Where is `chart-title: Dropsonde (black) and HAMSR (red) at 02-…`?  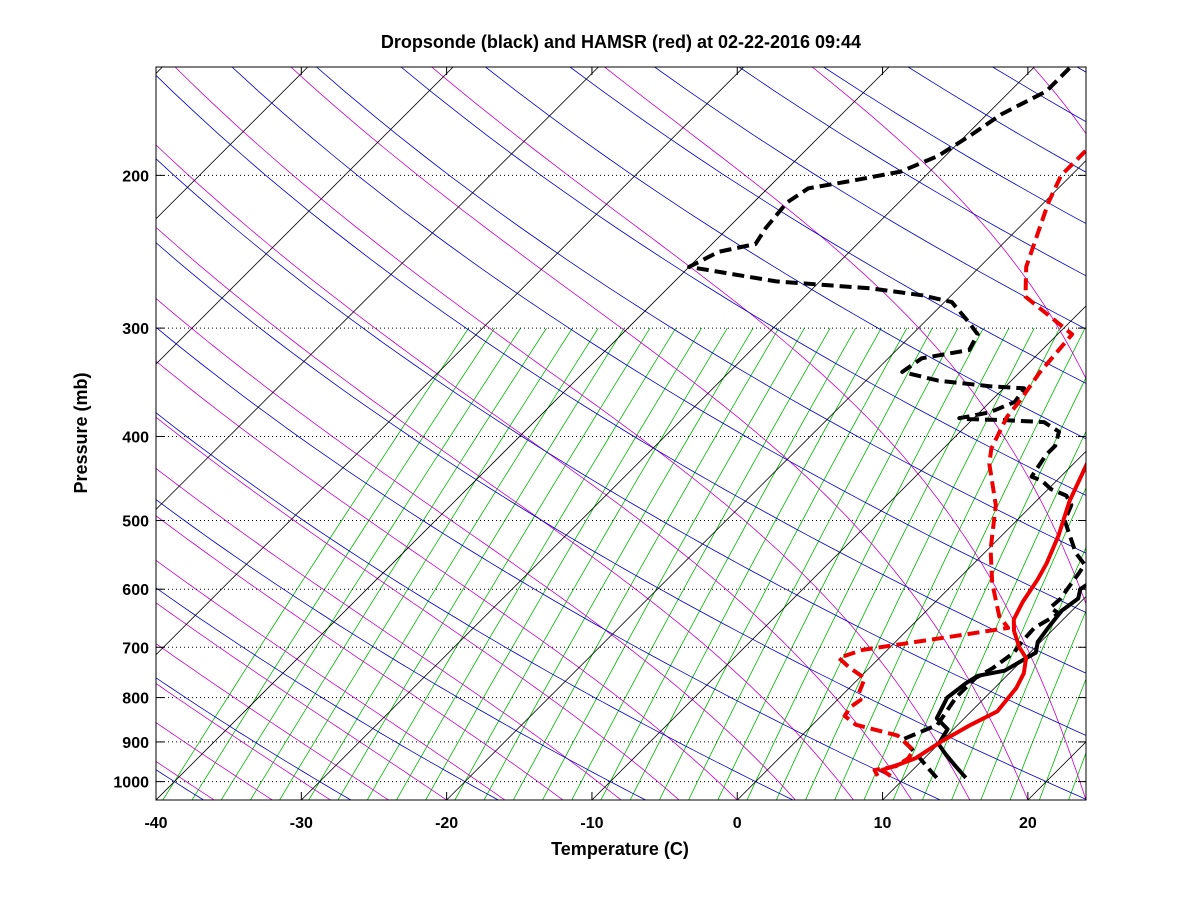
chart-title: Dropsonde (black) and HAMSR (red) at 02-… is located at coordinates (621, 42).